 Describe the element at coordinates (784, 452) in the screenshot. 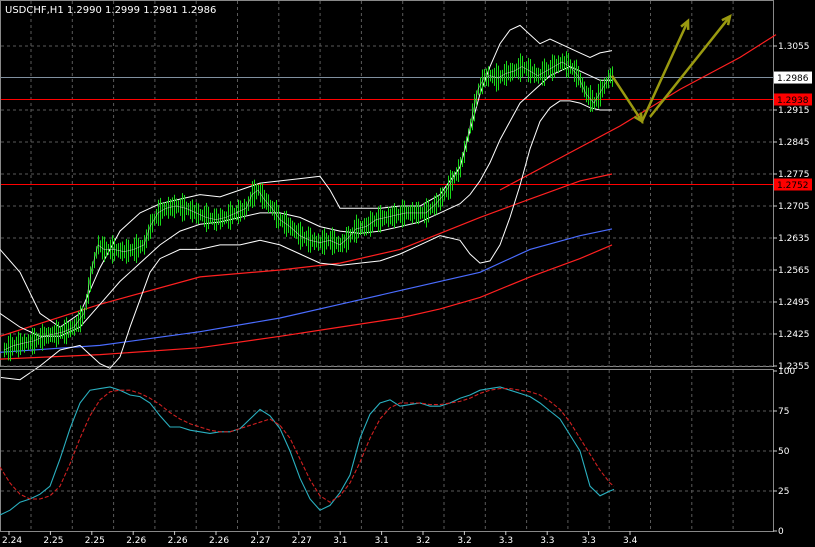

I see `osc-tick-label: 50` at that location.